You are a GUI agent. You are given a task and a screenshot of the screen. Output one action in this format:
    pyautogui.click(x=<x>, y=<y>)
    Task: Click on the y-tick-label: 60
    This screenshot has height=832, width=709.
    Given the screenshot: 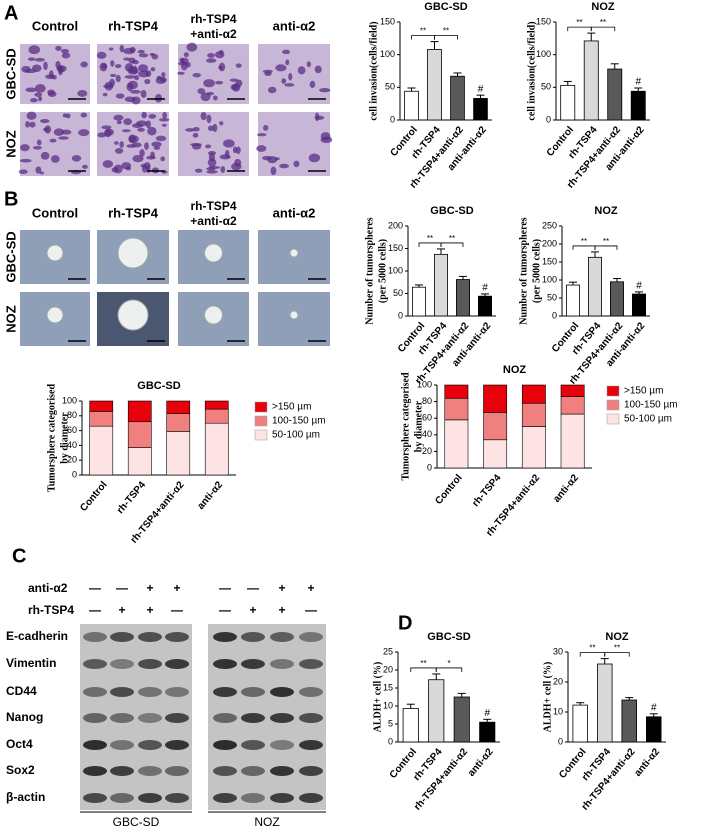 What is the action you would take?
    pyautogui.click(x=72, y=430)
    